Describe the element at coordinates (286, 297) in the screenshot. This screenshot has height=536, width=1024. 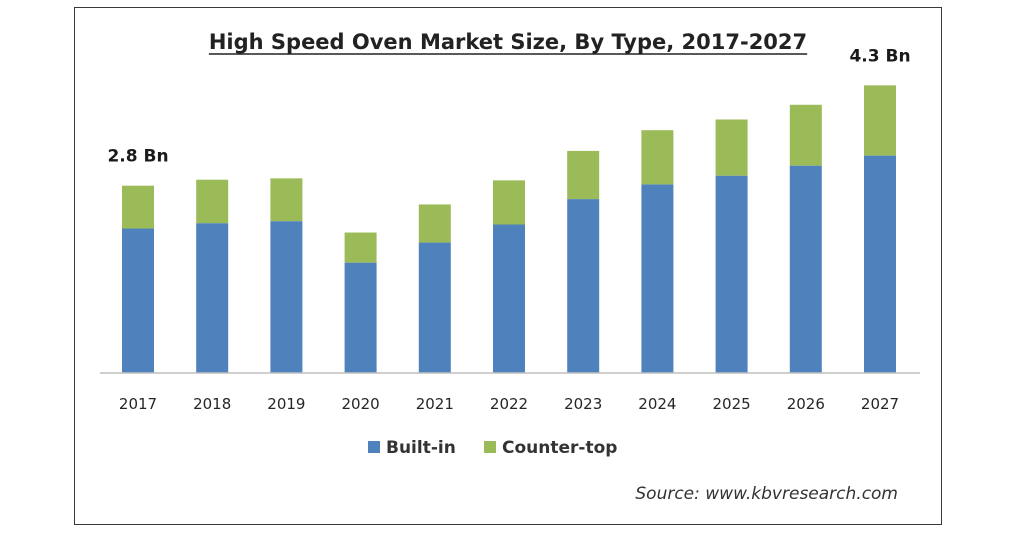
I see `bar-built-in-2019` at that location.